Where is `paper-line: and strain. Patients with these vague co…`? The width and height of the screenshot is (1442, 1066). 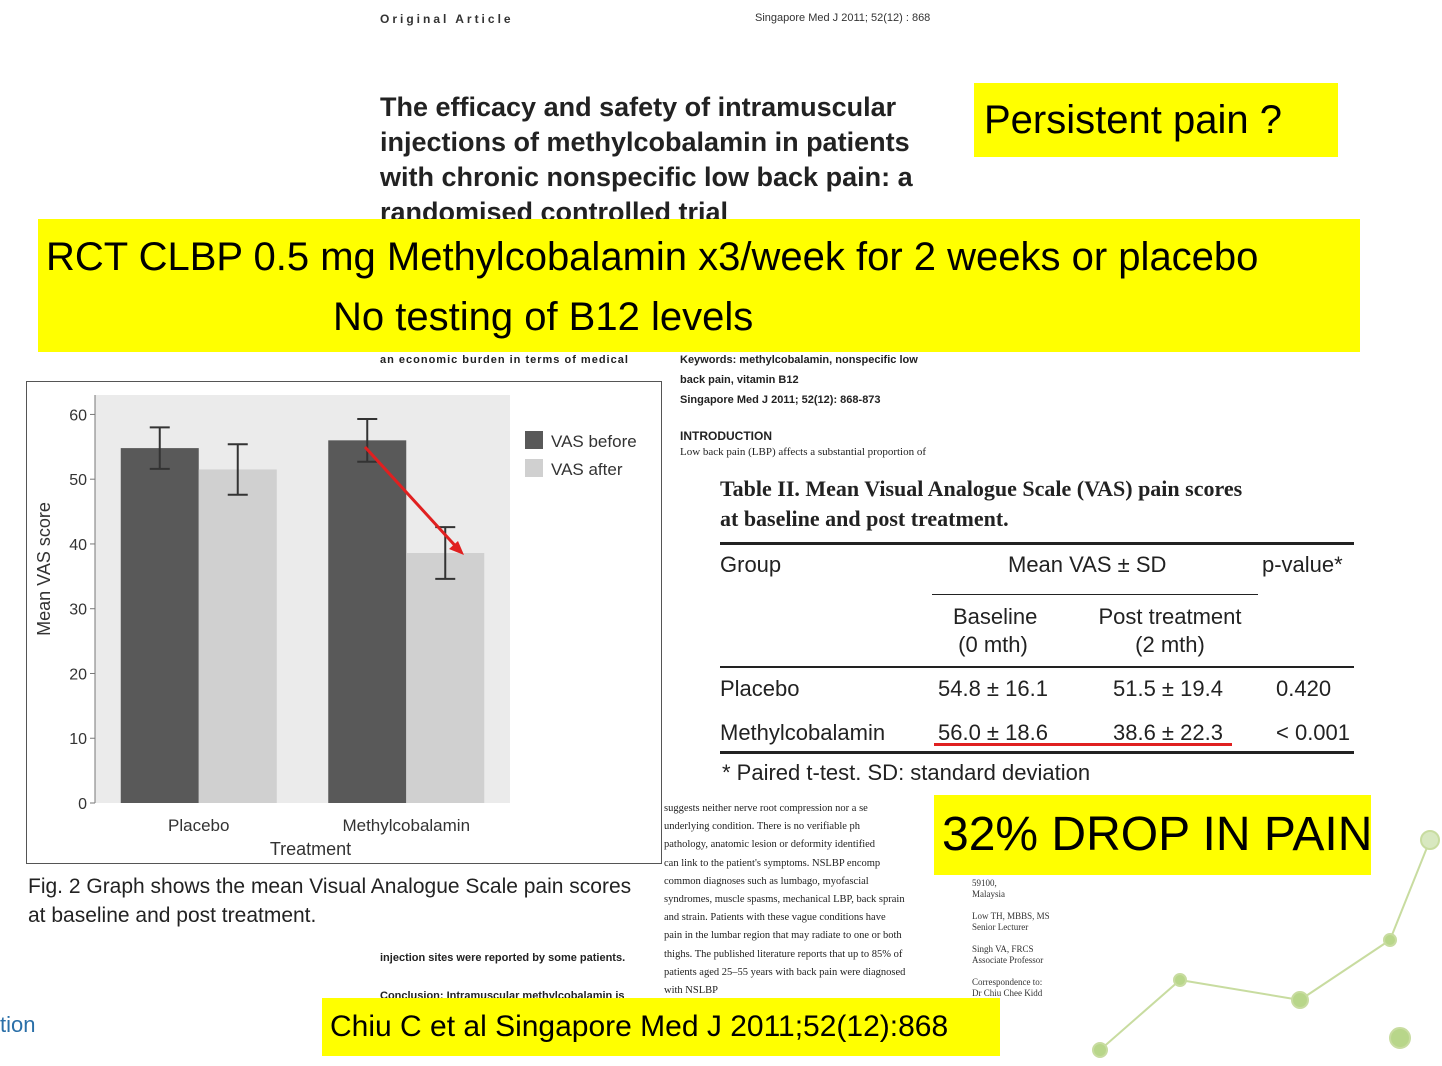 paper-line: and strain. Patients with these vague co… is located at coordinates (775, 918).